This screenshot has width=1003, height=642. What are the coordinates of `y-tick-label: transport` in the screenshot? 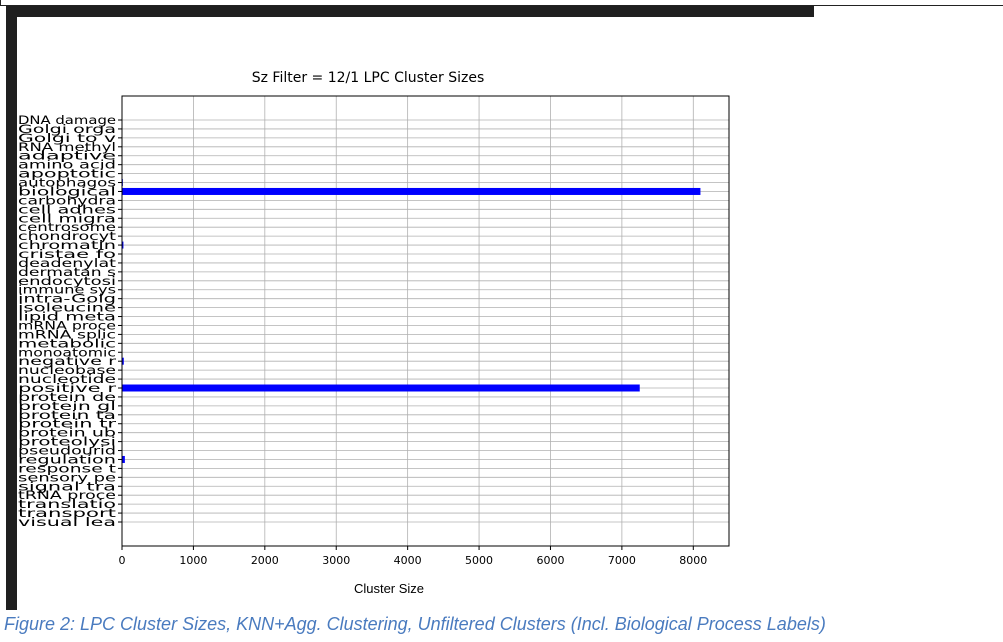 It's located at (67, 513).